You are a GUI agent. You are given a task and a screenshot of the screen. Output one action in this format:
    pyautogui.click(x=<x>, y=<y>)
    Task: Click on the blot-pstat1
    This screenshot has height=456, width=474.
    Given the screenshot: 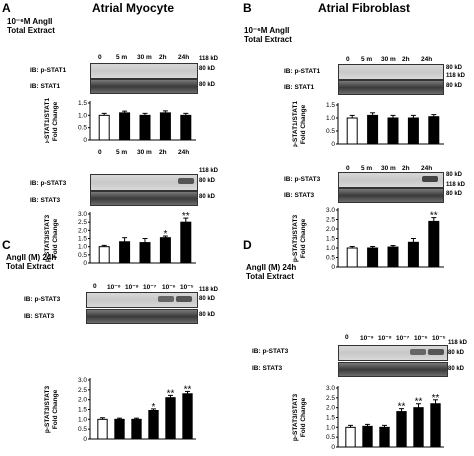 What is the action you would take?
    pyautogui.click(x=391, y=72)
    